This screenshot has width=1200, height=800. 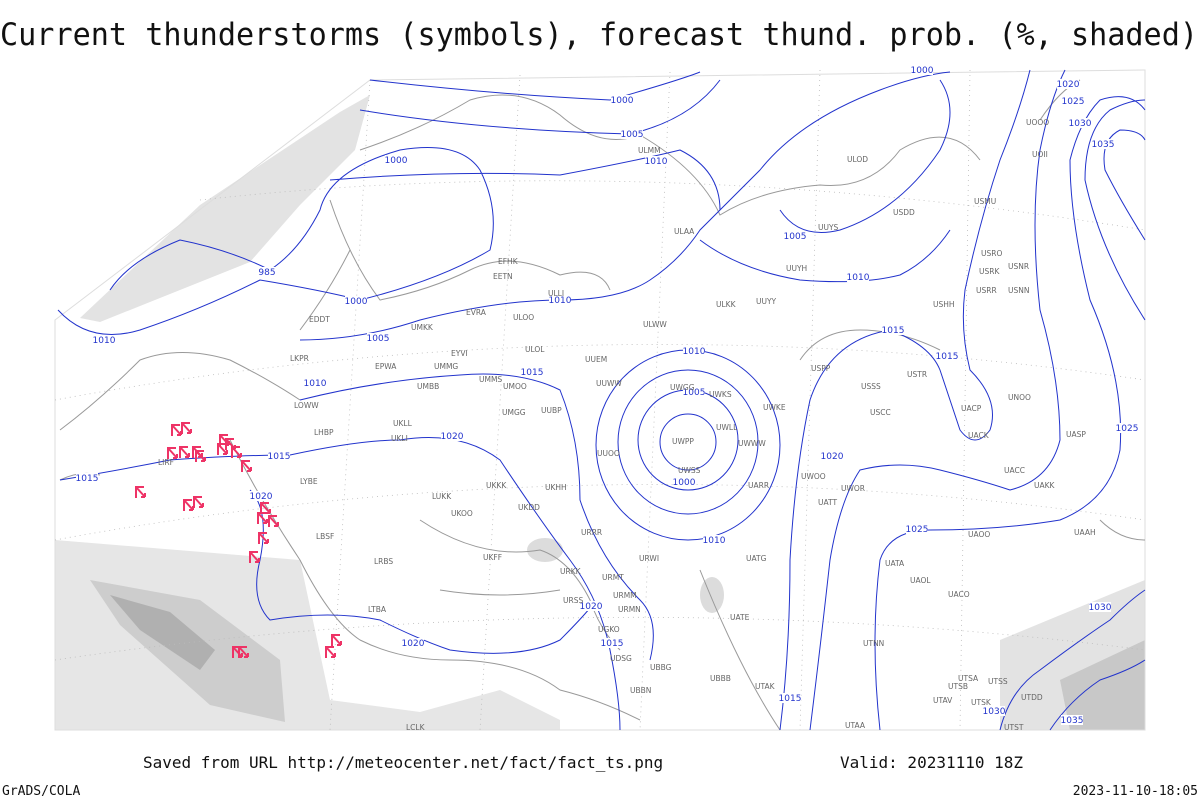 I want to click on station-code: UDSG, so click(x=621, y=658).